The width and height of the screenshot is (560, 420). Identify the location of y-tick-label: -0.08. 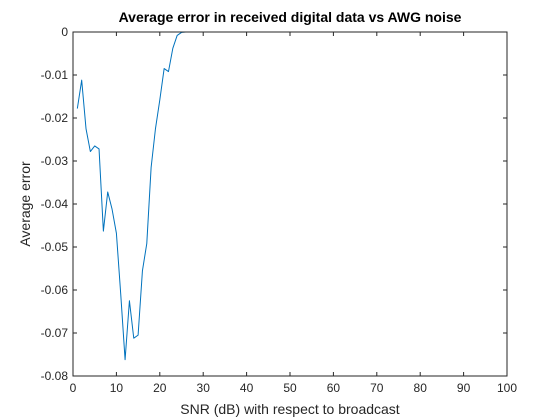
(55, 376).